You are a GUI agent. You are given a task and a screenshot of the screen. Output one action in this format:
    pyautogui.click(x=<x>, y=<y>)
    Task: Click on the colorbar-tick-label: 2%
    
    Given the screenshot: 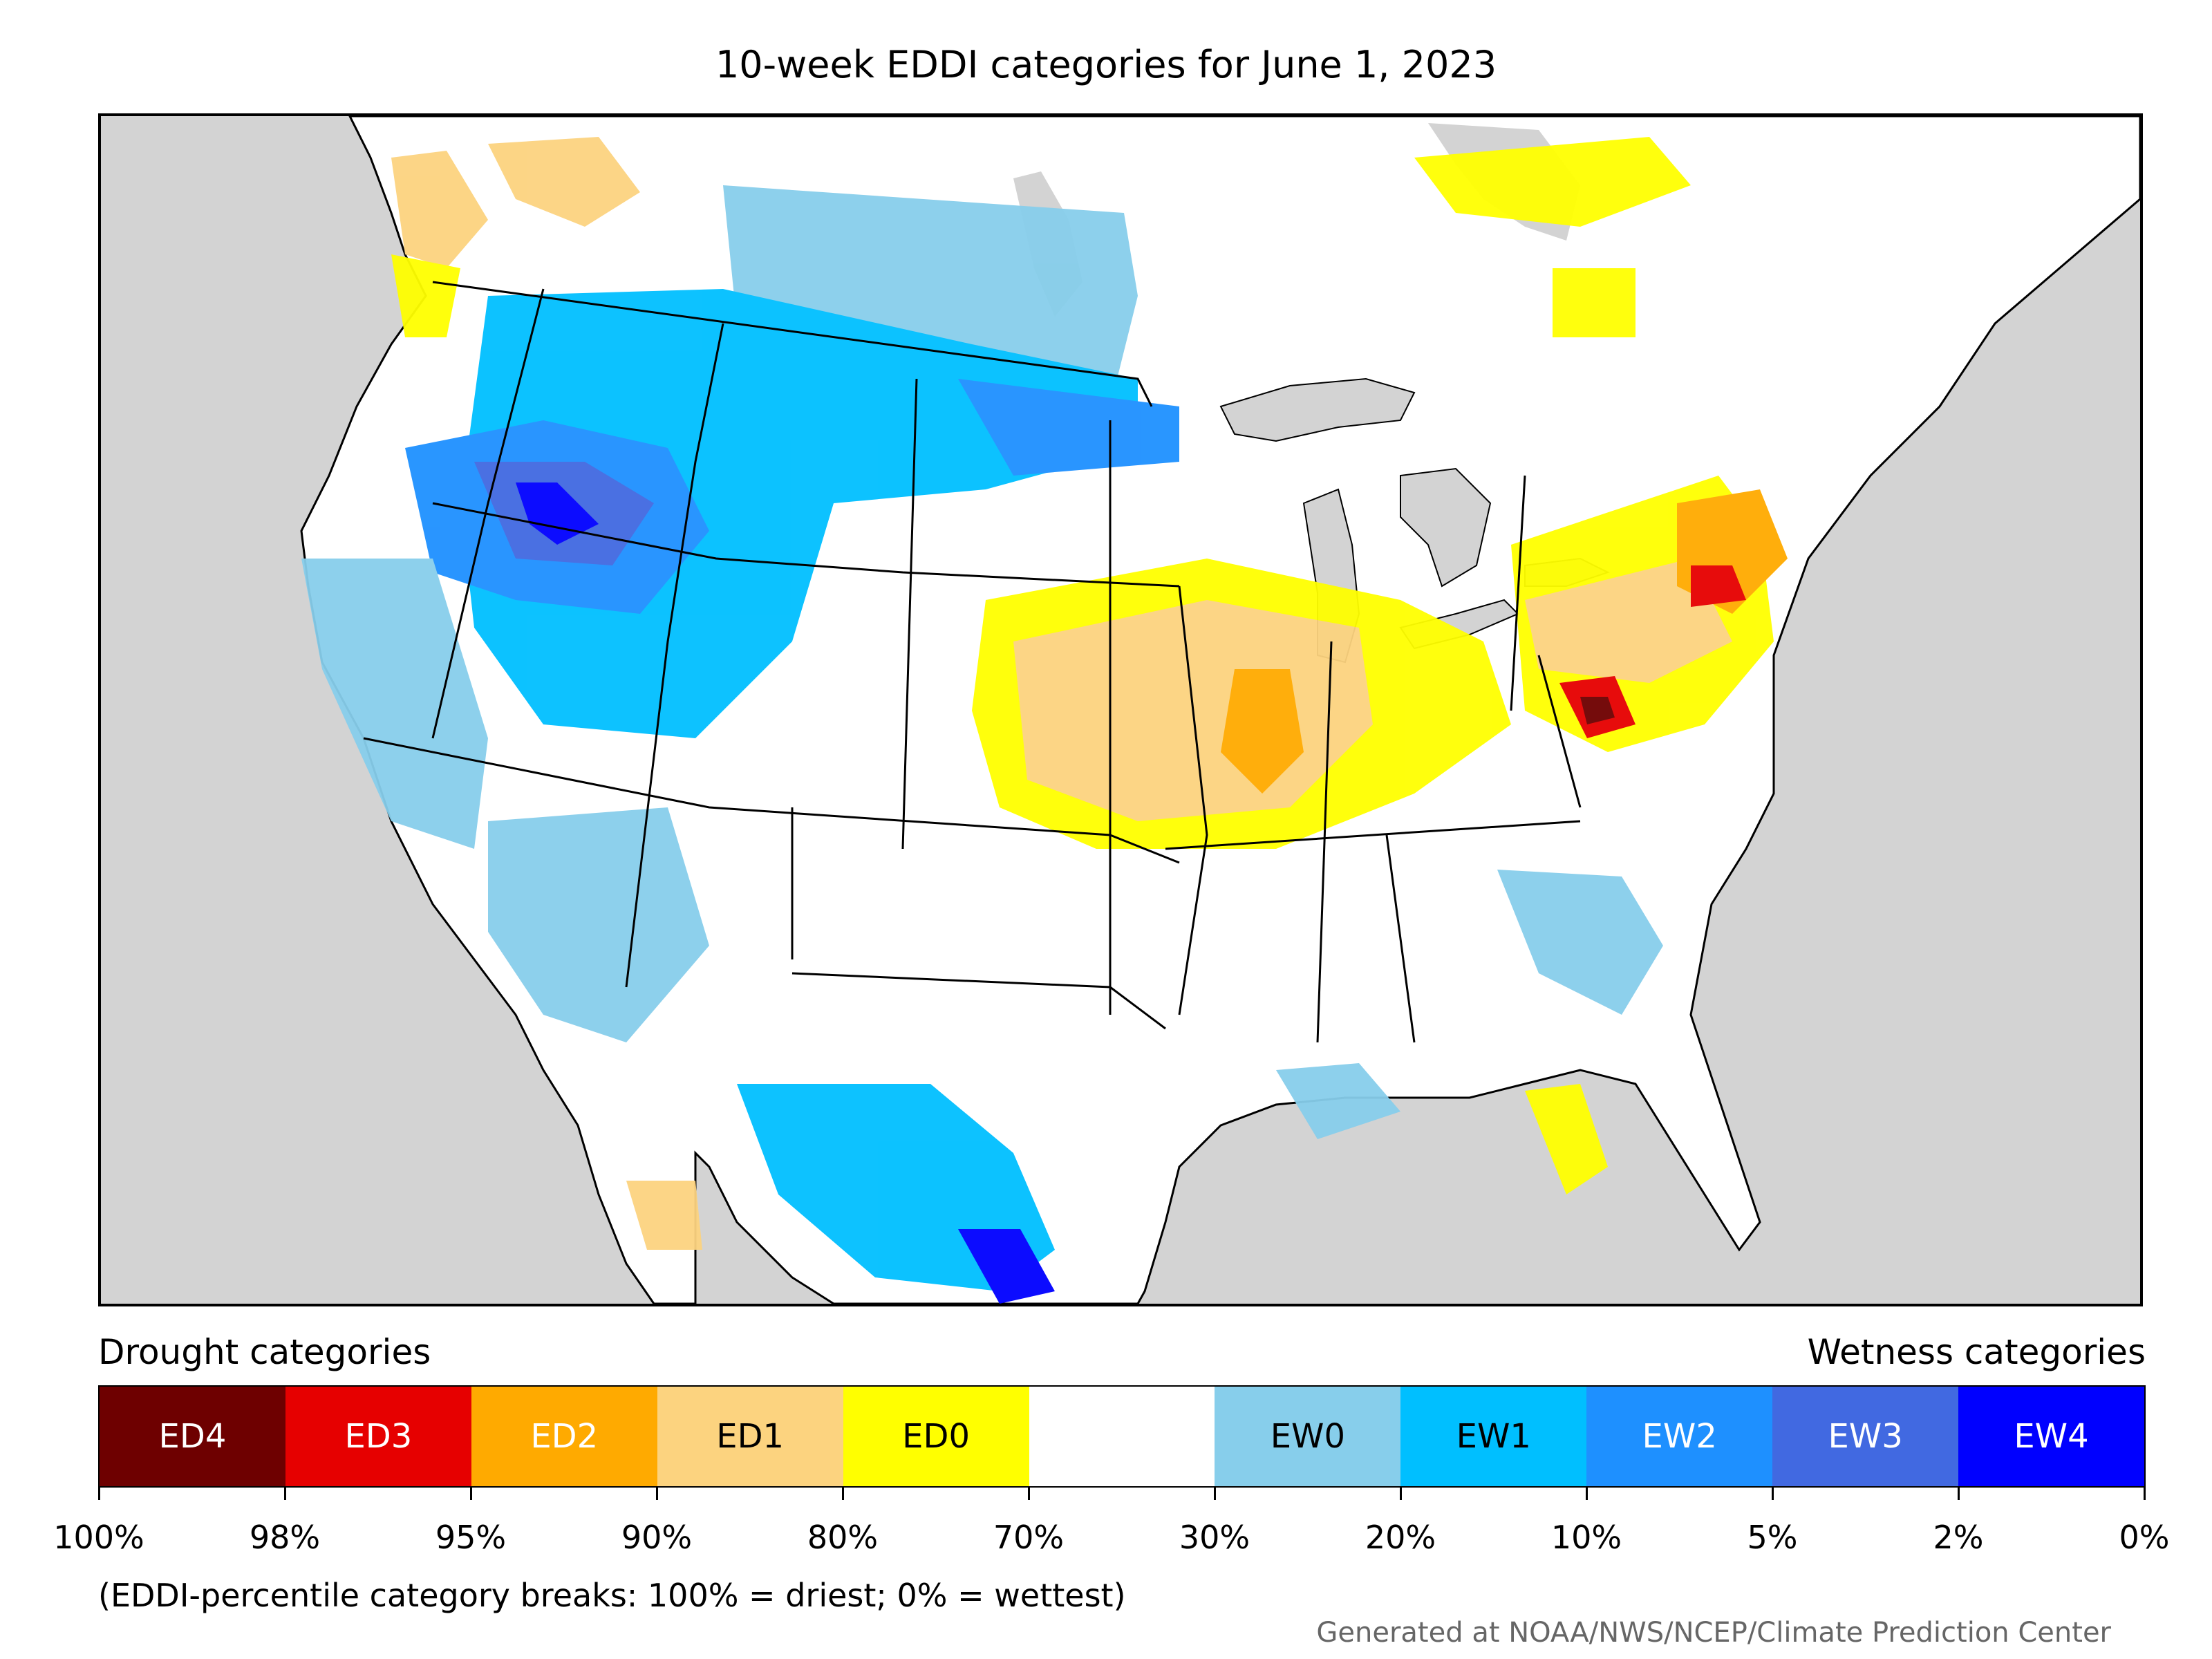 What is the action you would take?
    pyautogui.click(x=1958, y=1537)
    